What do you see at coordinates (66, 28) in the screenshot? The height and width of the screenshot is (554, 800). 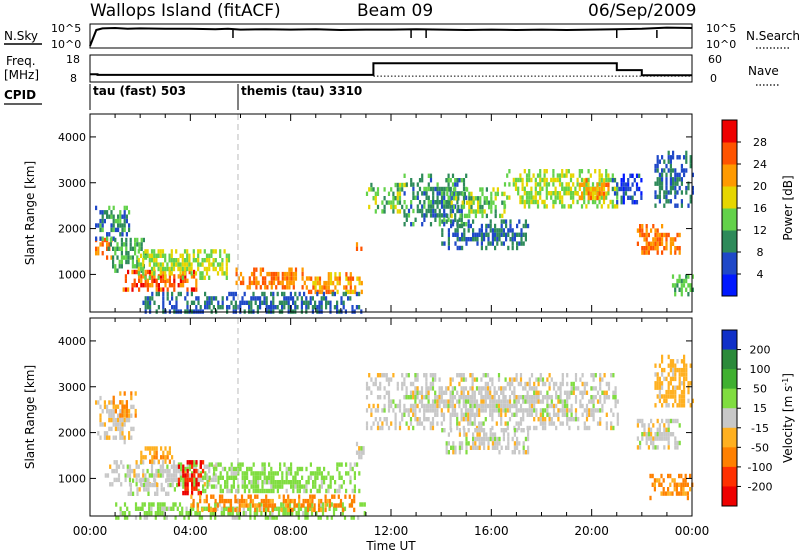 I see `noise-tick-left-top: 10^5` at bounding box center [66, 28].